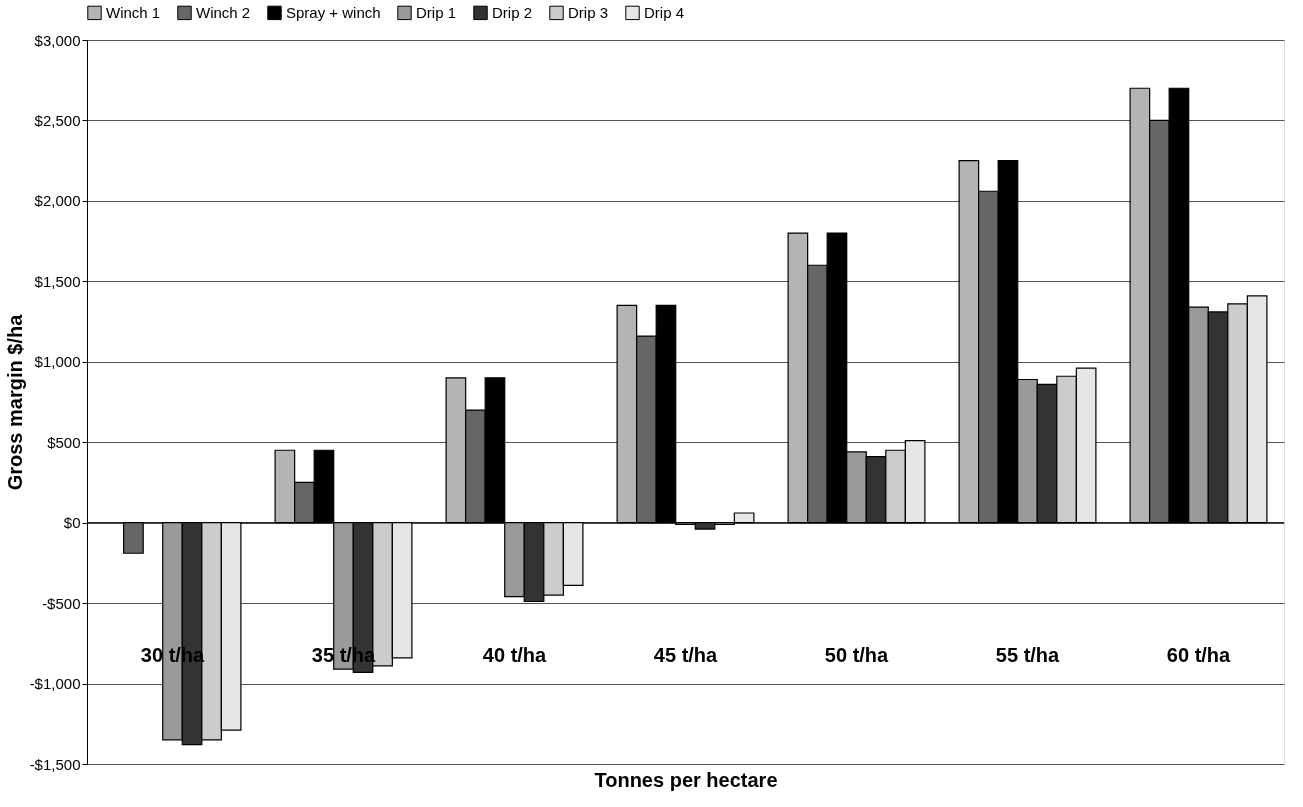  I want to click on legend-label: Drip 2, so click(512, 12).